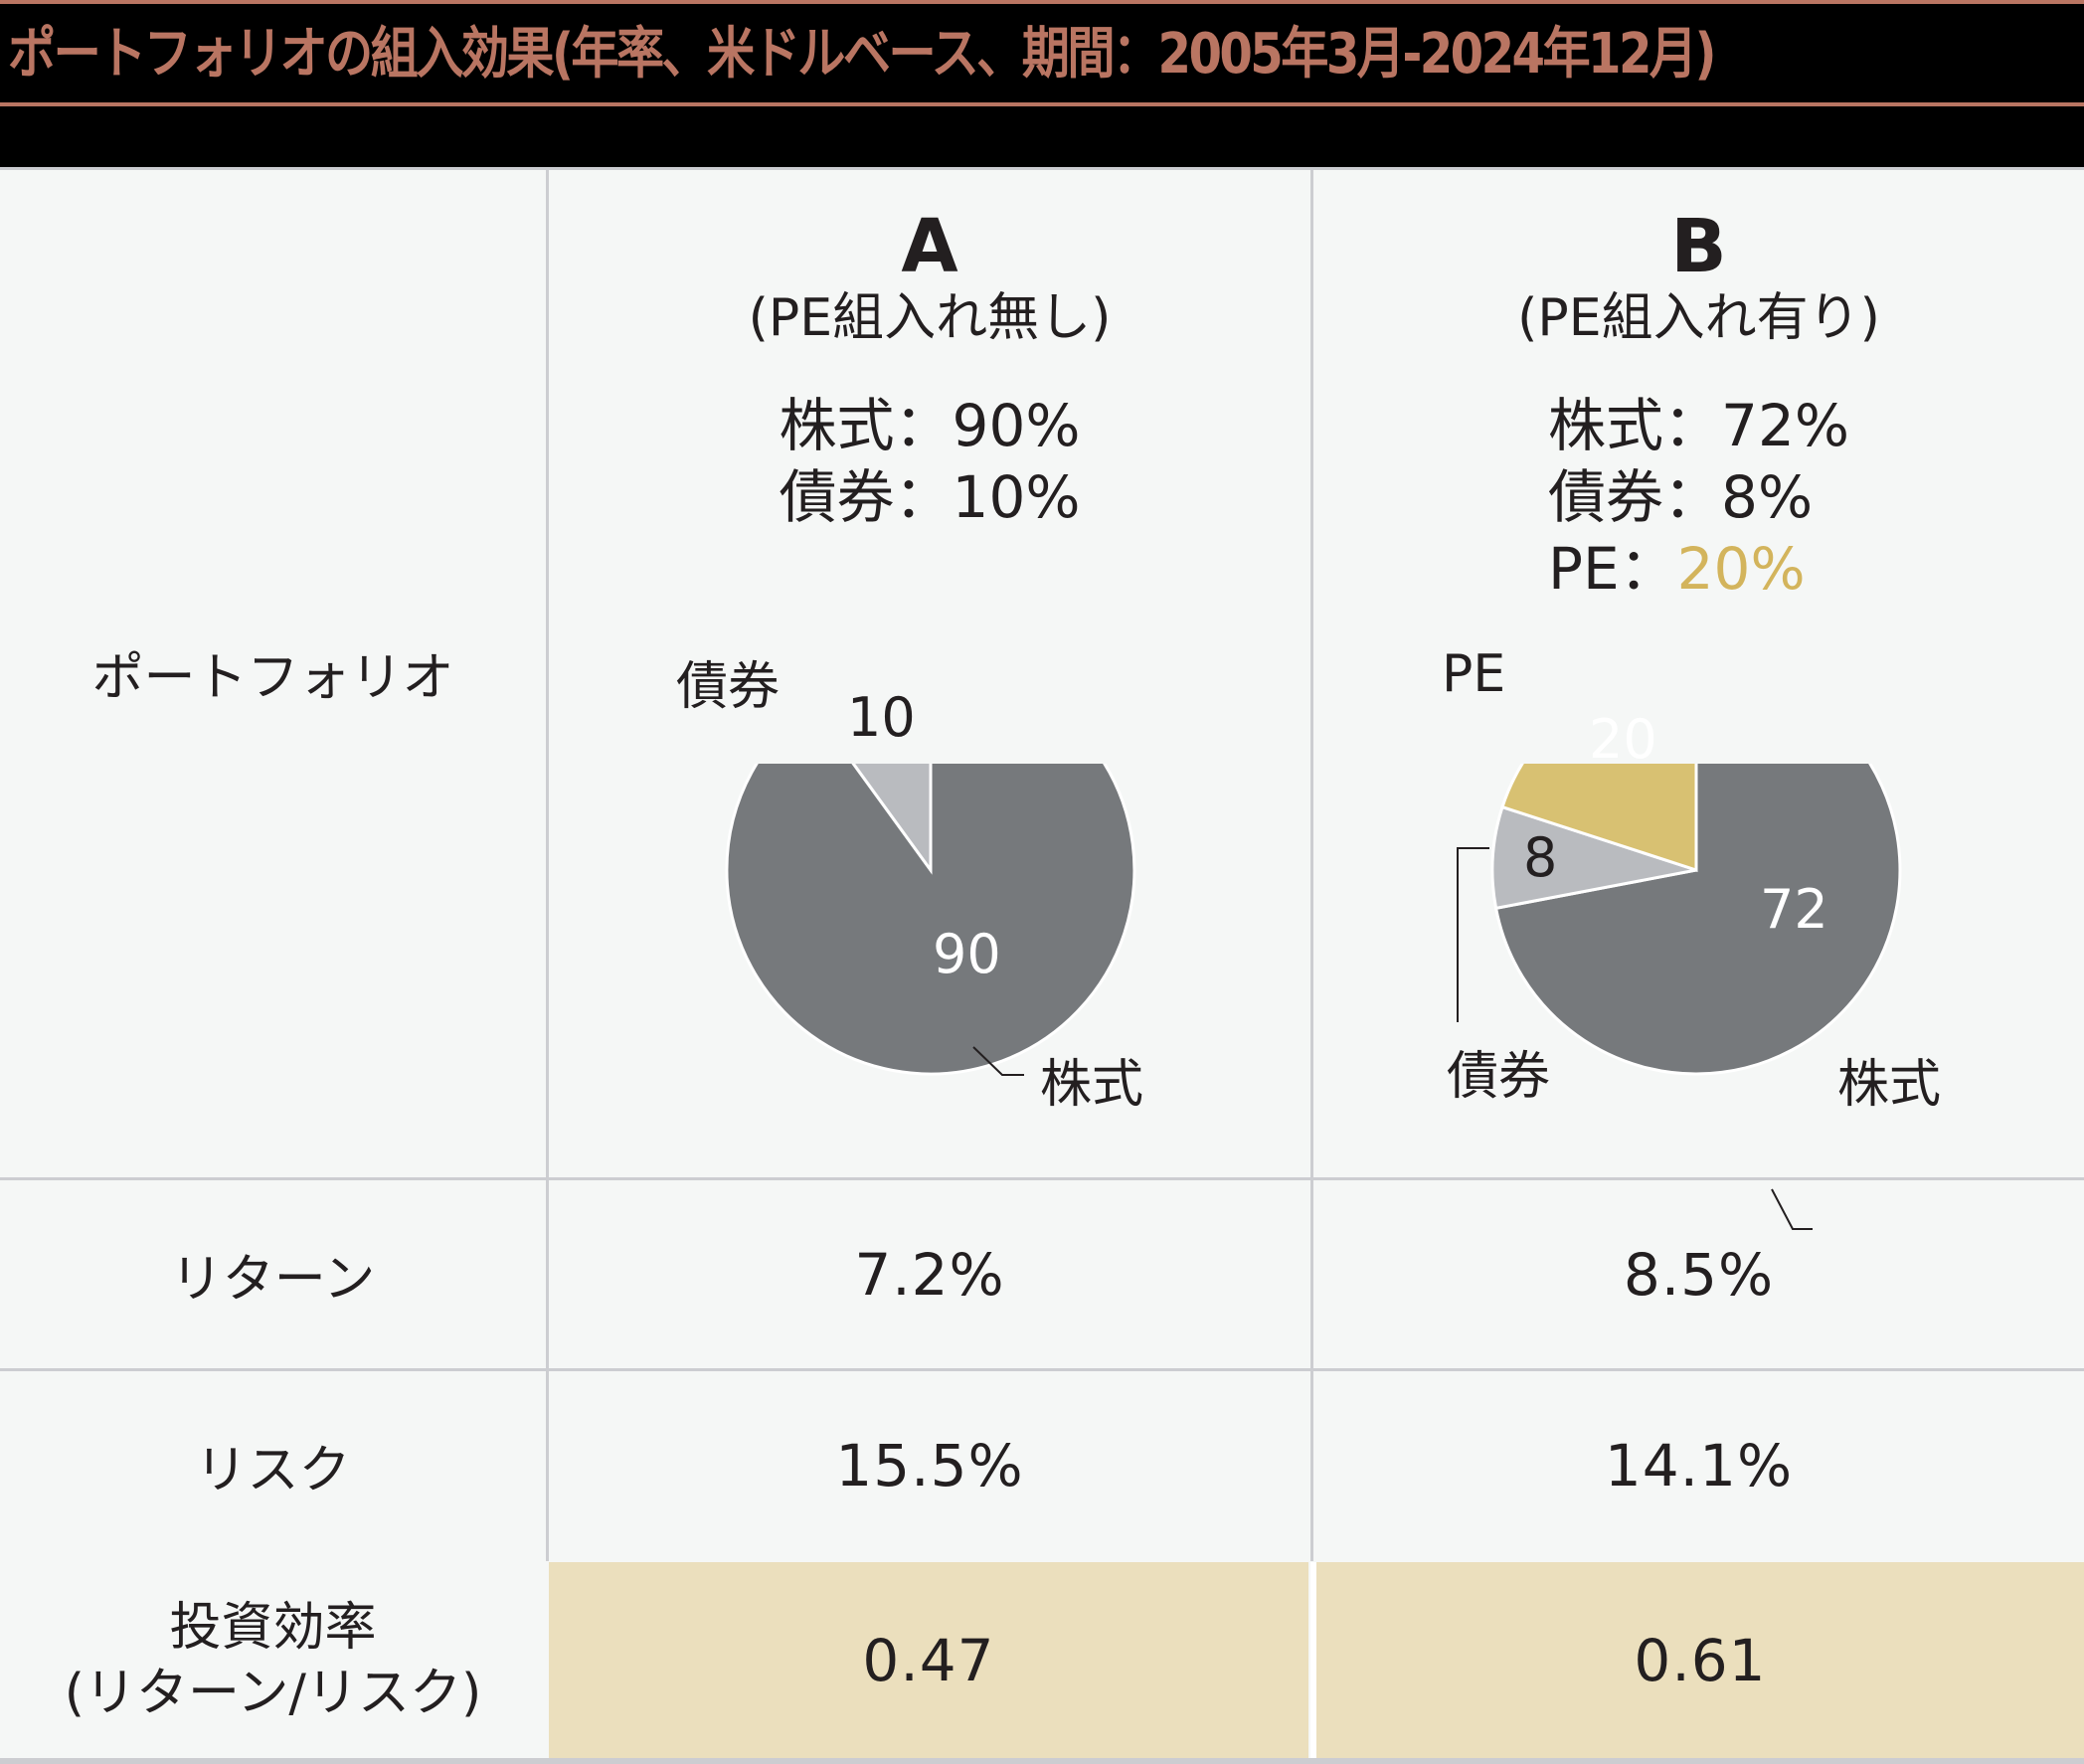 The height and width of the screenshot is (1764, 2084). I want to click on pie-b-label-bonds: 債券, so click(1499, 1077).